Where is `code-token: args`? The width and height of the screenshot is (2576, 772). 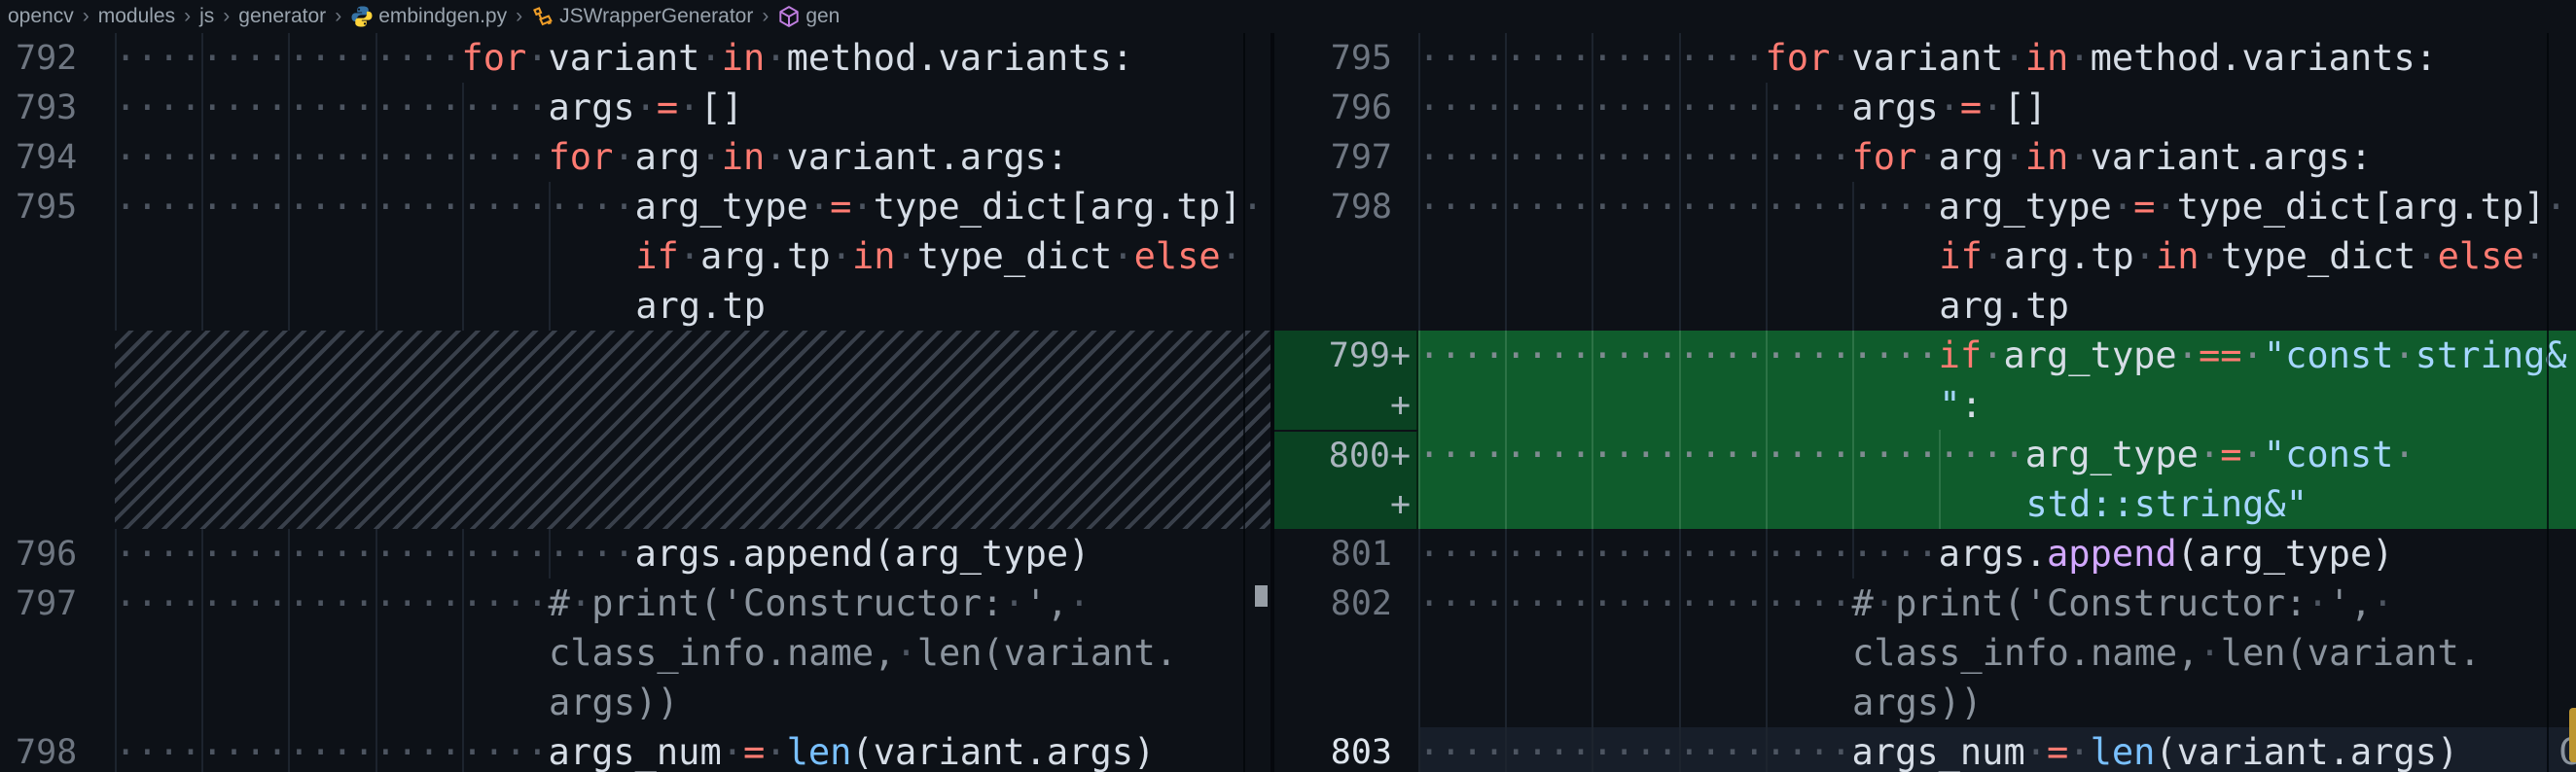
code-token: args is located at coordinates (591, 108).